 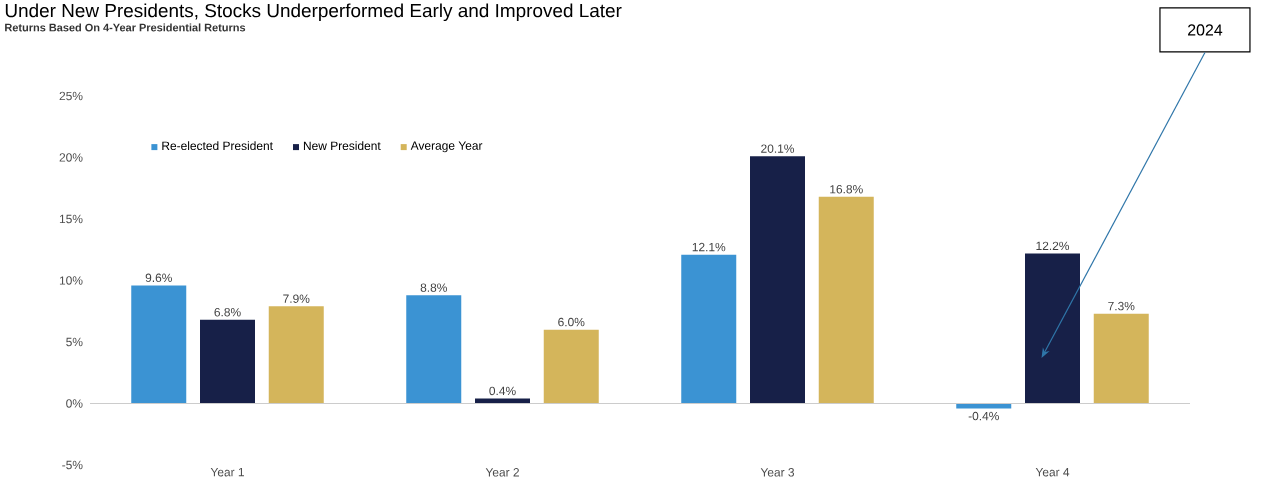 What do you see at coordinates (571, 322) in the screenshot?
I see `data-label: 6.0%` at bounding box center [571, 322].